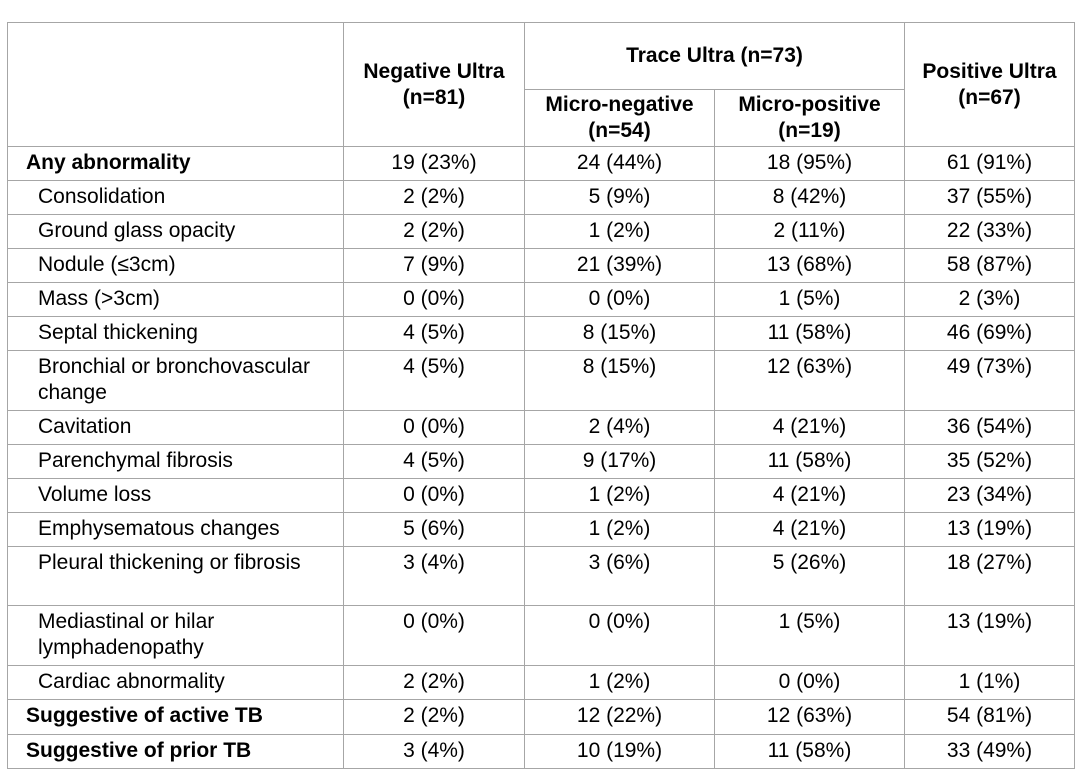 This screenshot has width=1080, height=770. I want to click on cell-value: 12 (22%), so click(619, 717).